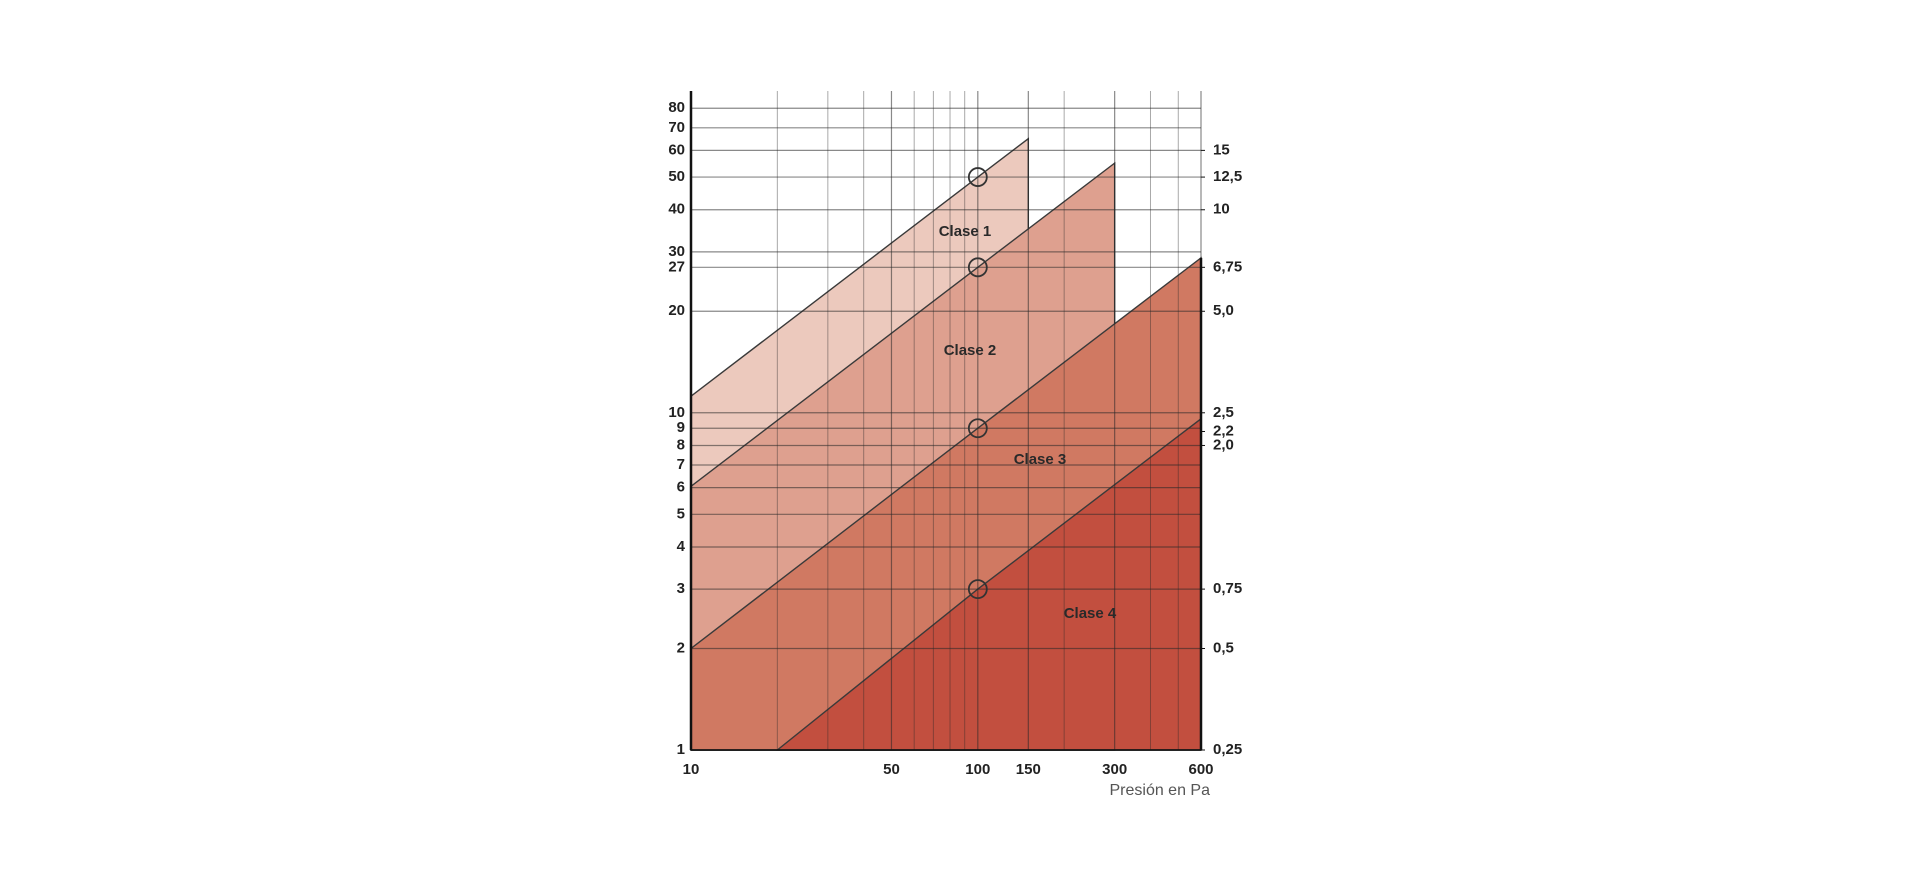  I want to click on y-tick-label: 20, so click(676, 310).